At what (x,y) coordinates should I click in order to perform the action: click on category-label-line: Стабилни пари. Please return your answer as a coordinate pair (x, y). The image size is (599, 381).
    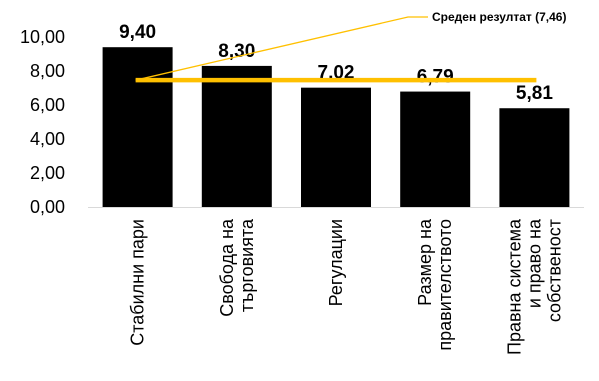
    Looking at the image, I should click on (138, 282).